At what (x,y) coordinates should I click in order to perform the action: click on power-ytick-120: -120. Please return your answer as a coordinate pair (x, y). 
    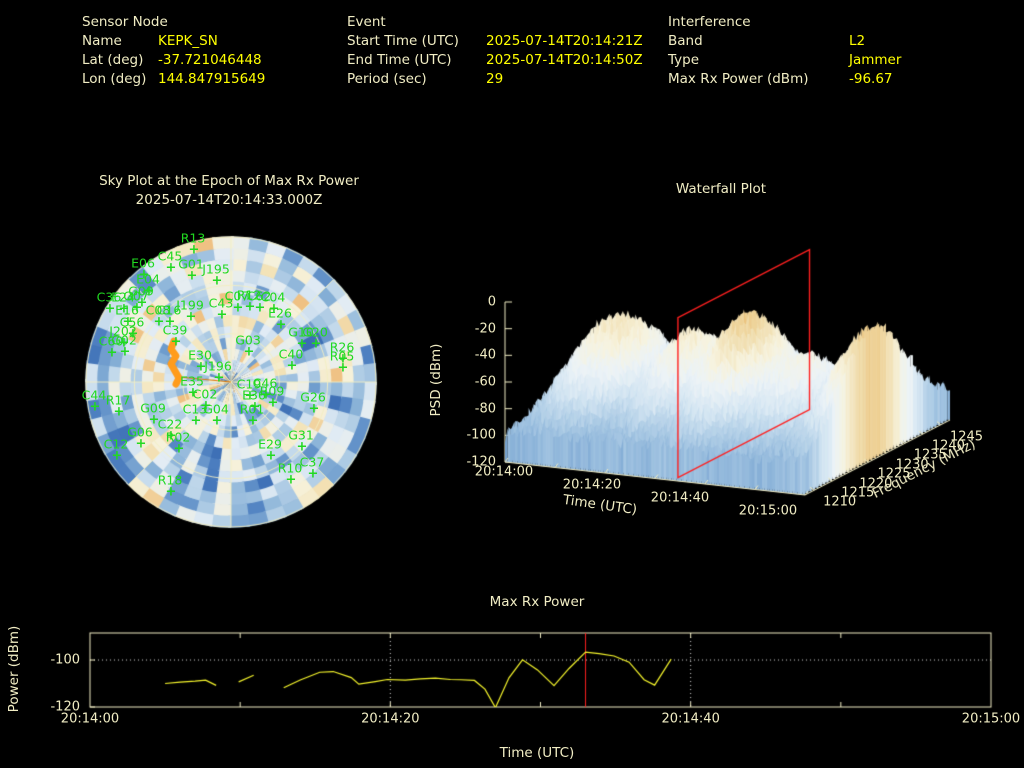
    Looking at the image, I should click on (65, 707).